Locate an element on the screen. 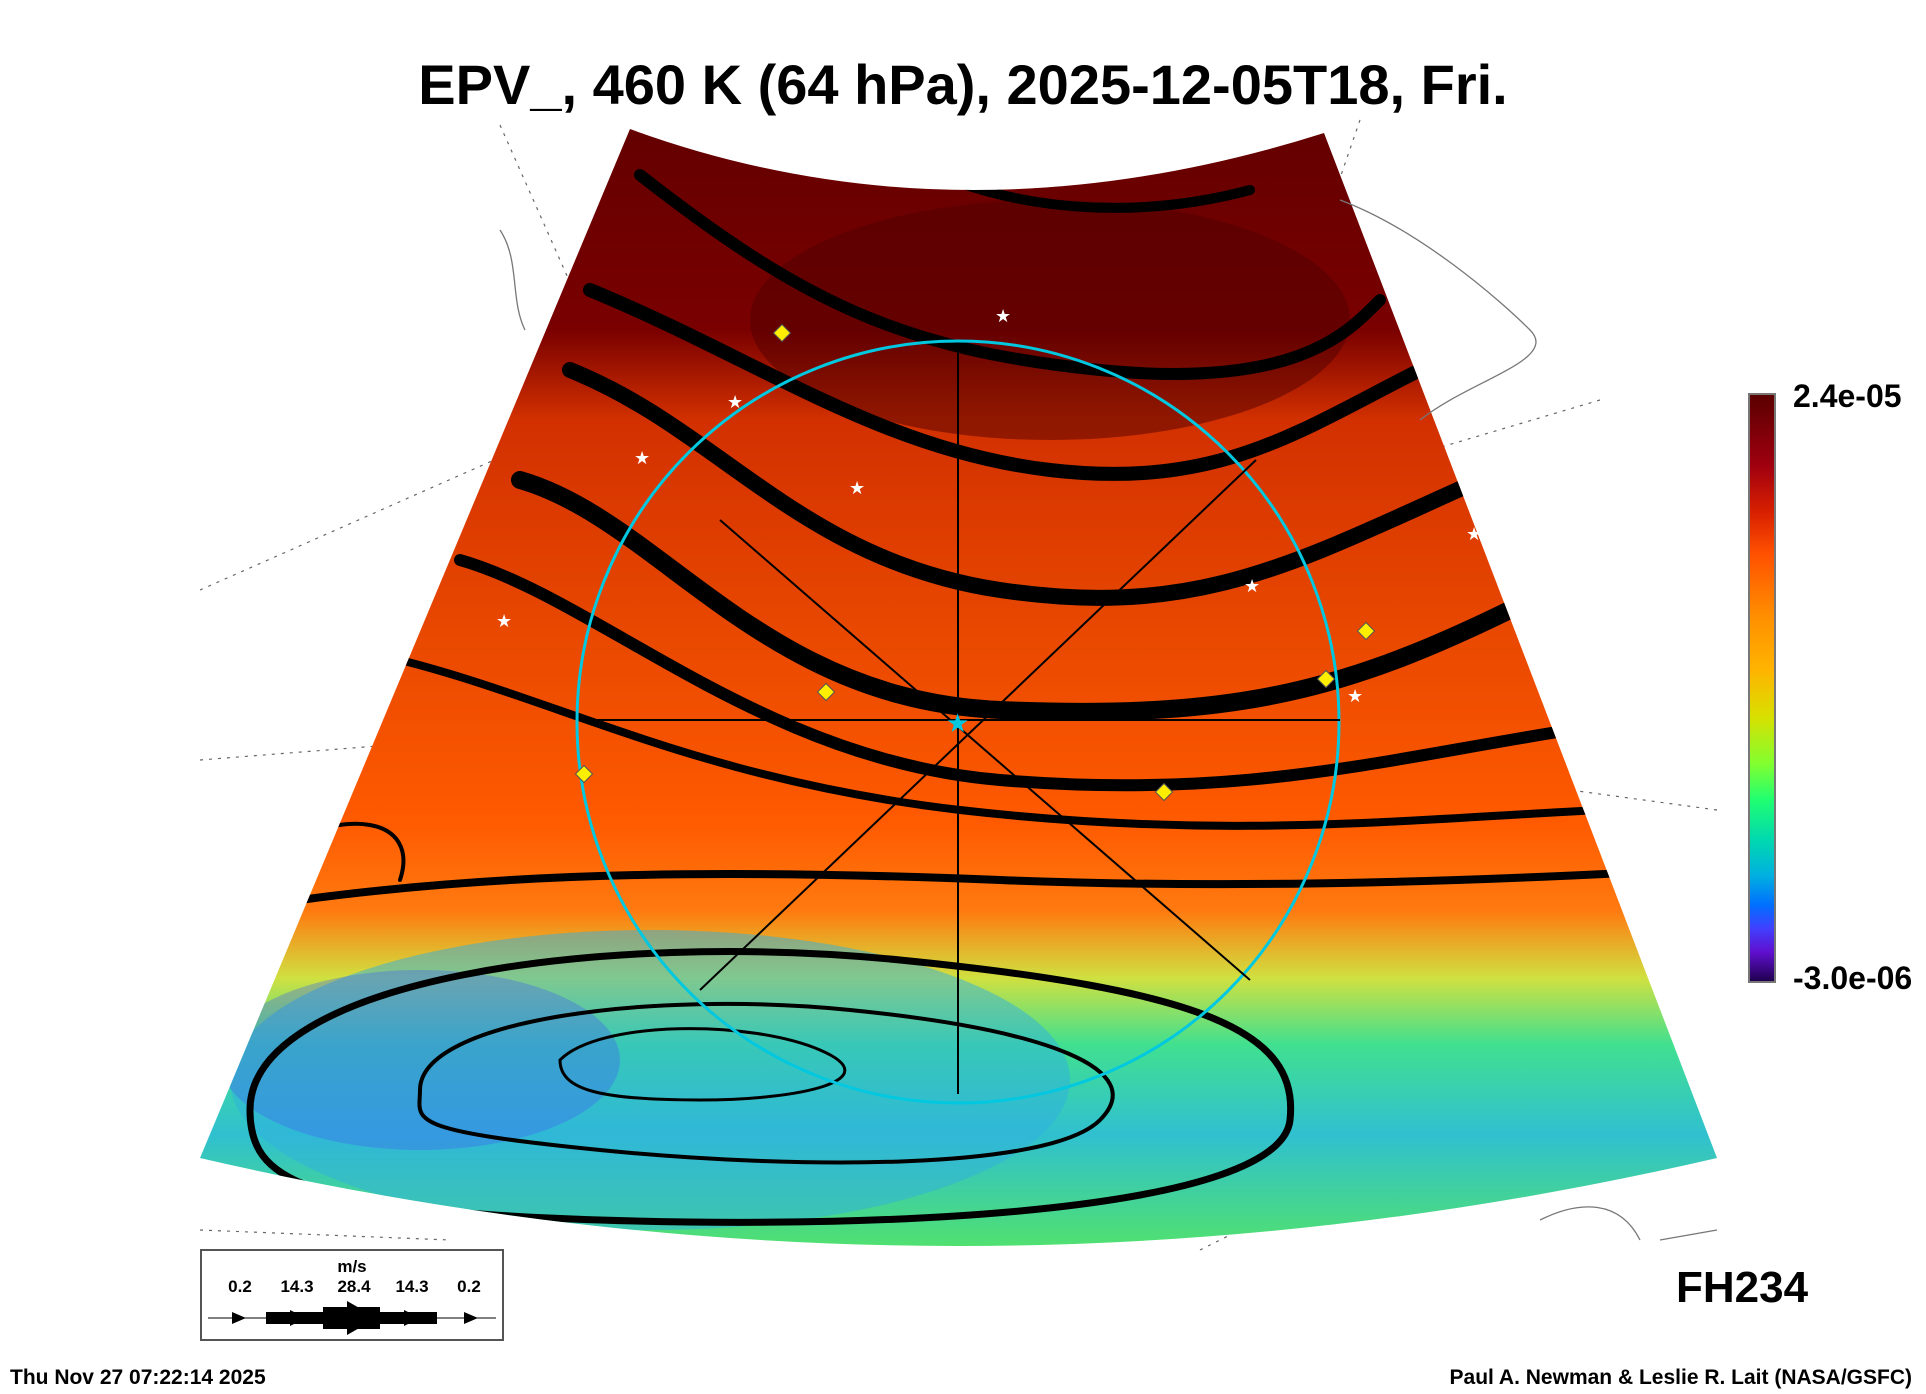 The image size is (1926, 1394). colorbar is located at coordinates (1762, 688).